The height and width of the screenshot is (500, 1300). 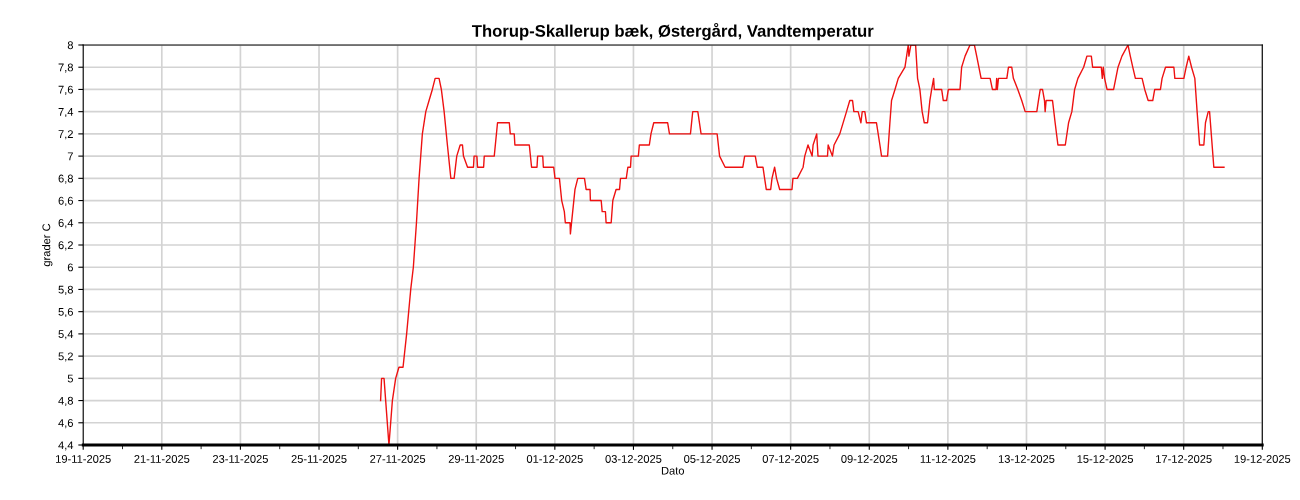 I want to click on y-tick-label: 6, so click(x=70, y=267).